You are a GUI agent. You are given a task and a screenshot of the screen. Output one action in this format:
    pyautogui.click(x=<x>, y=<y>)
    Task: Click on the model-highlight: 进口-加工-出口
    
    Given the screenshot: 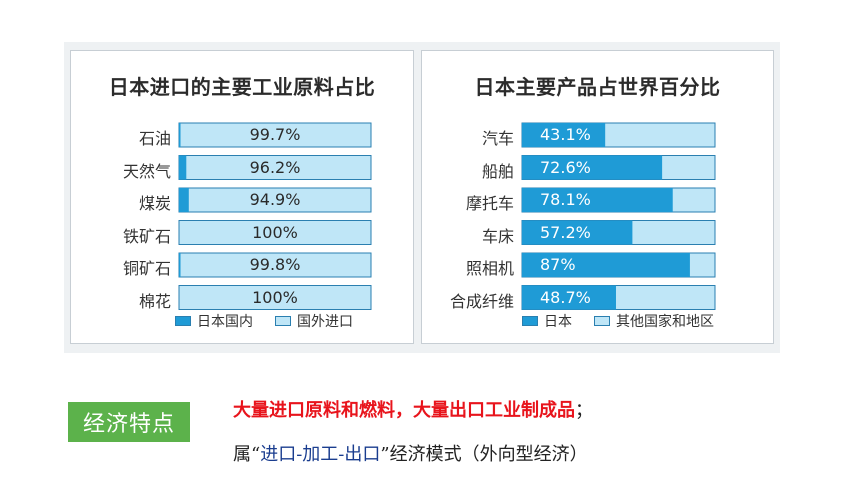 What is the action you would take?
    pyautogui.click(x=320, y=454)
    